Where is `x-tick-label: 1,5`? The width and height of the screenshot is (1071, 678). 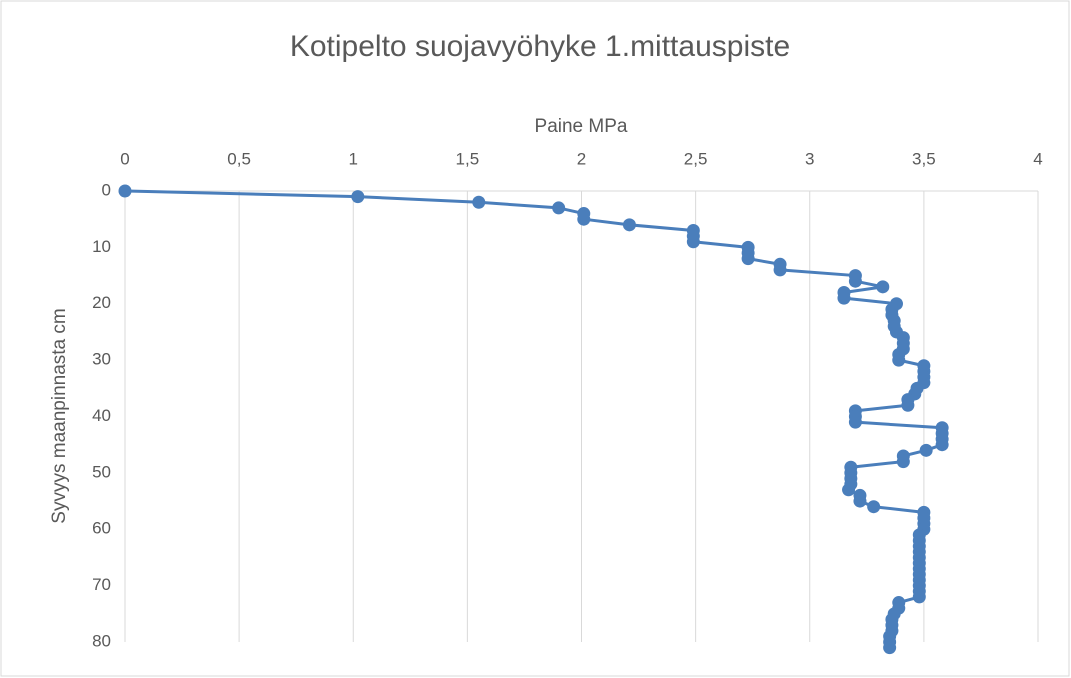
x-tick-label: 1,5 is located at coordinates (468, 158).